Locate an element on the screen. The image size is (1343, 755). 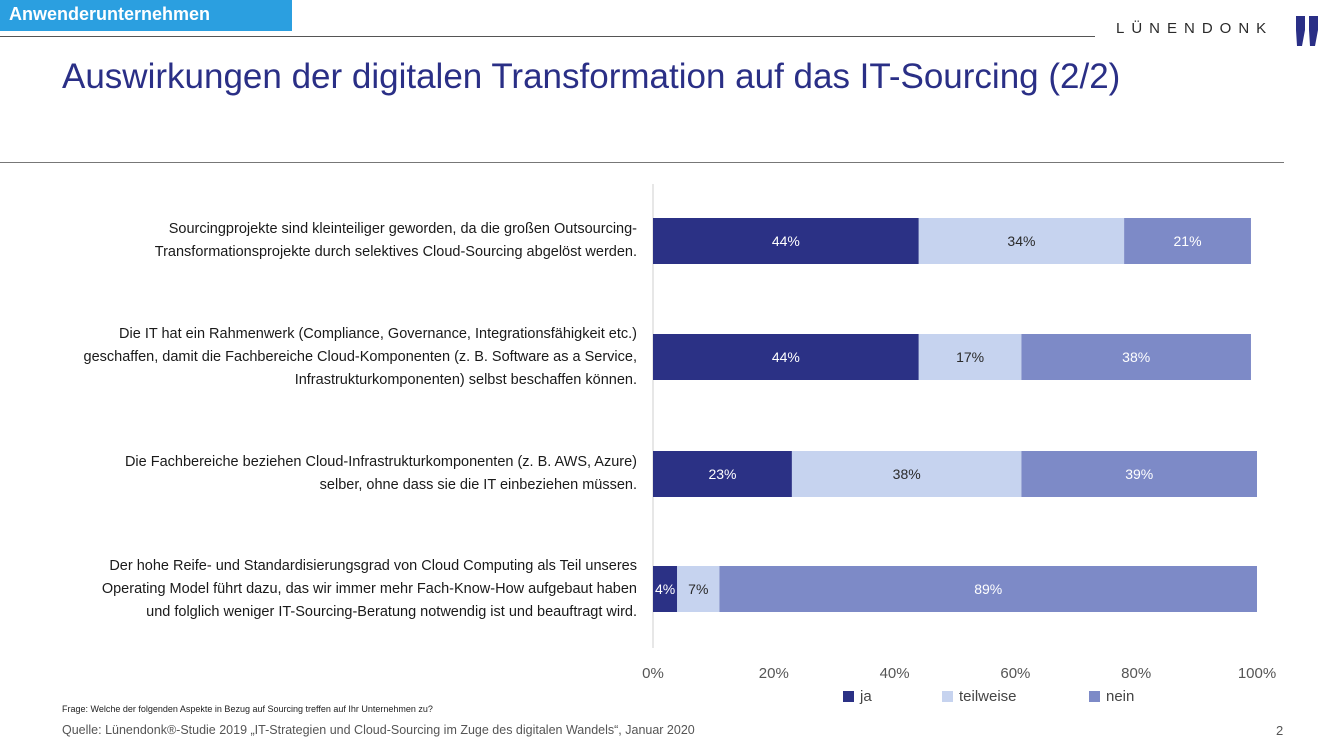
header-divider is located at coordinates (547, 36).